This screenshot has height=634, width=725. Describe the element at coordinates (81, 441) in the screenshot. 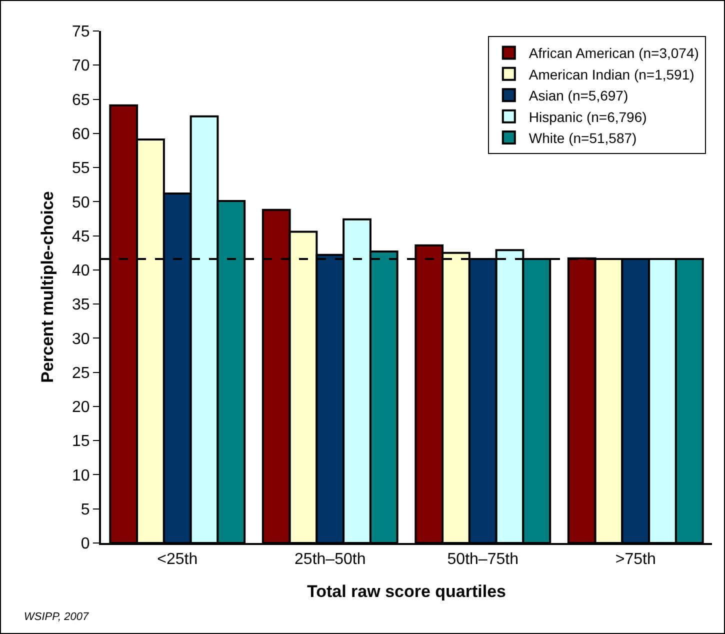

I see `y-tick-label: 15` at that location.